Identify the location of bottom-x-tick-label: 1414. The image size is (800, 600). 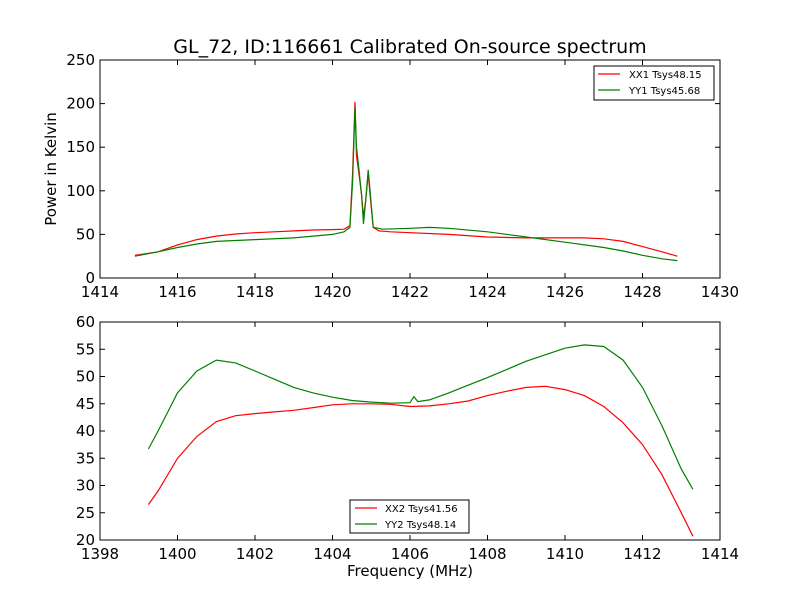
(720, 554).